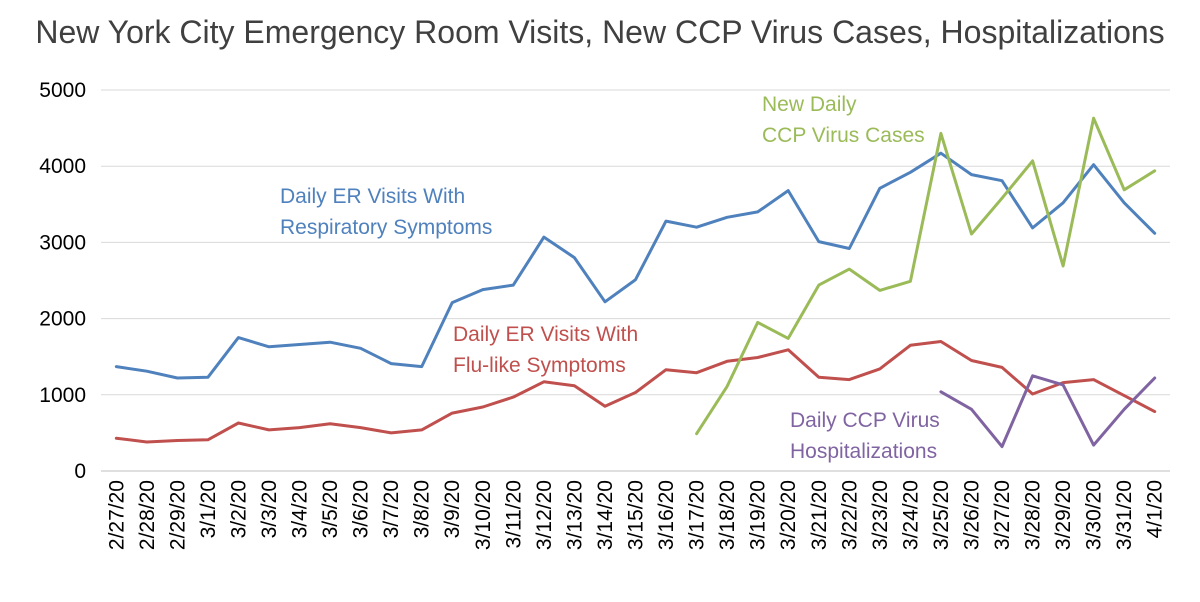 This screenshot has width=1200, height=602. What do you see at coordinates (62, 395) in the screenshot?
I see `y-tick-label: 1000` at bounding box center [62, 395].